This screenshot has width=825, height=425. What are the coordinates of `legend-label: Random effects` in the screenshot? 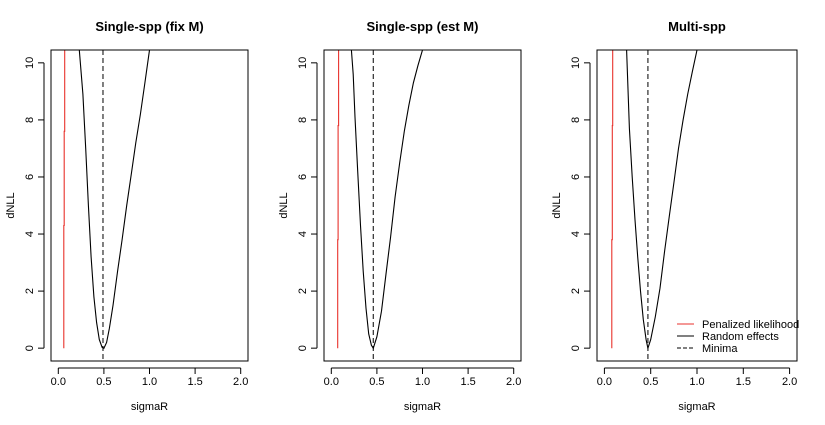 It's located at (740, 337).